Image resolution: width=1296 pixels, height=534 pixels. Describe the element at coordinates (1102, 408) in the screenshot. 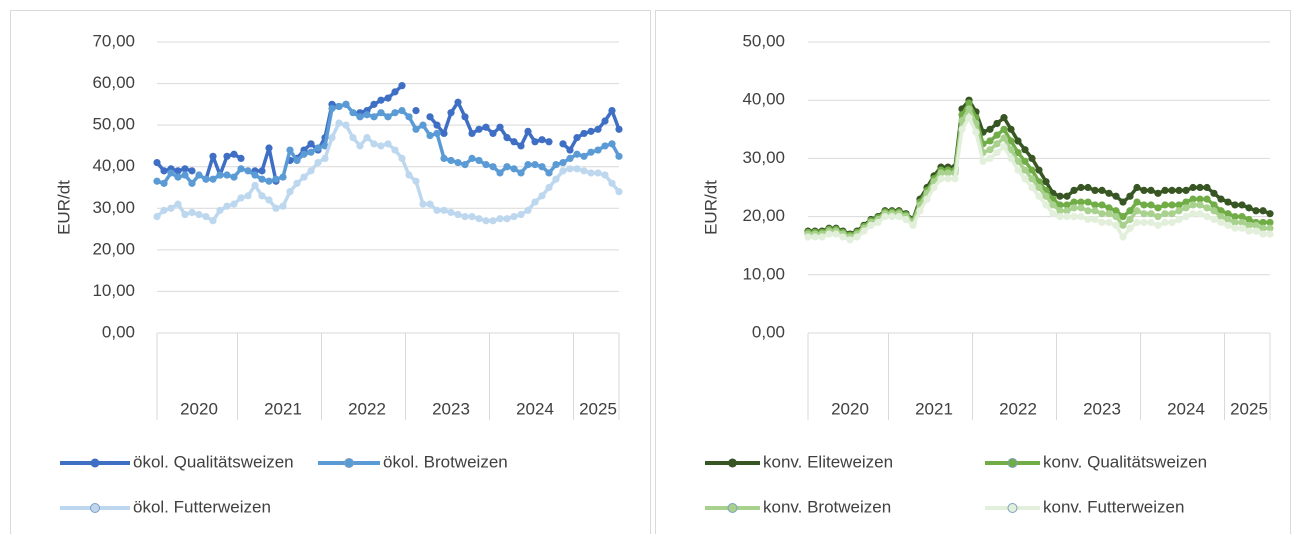

I see `x-tick-label: 2023` at that location.